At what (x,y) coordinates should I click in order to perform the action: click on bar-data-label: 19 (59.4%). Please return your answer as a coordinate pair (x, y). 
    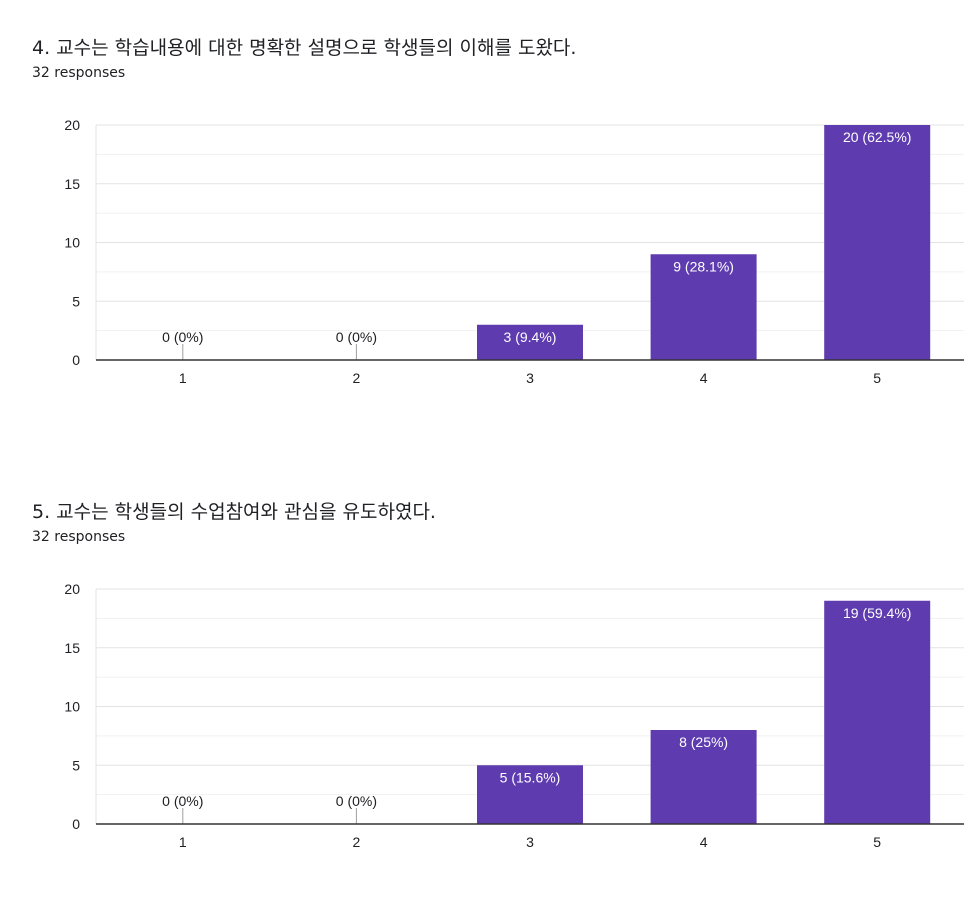
    Looking at the image, I should click on (877, 613).